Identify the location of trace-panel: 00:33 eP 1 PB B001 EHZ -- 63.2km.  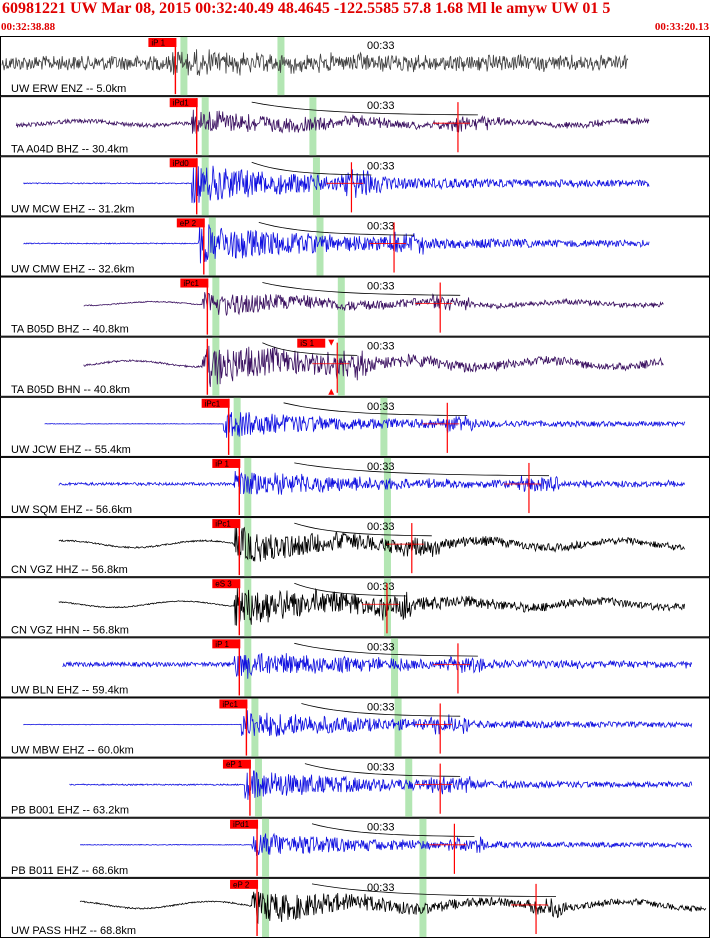
(355, 787).